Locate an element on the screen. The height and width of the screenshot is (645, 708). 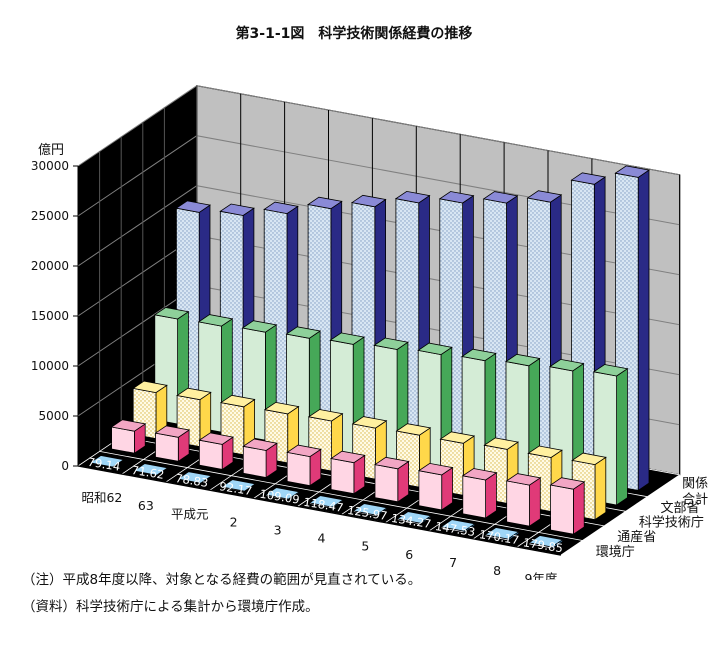
series-label: 合計 is located at coordinates (695, 499).